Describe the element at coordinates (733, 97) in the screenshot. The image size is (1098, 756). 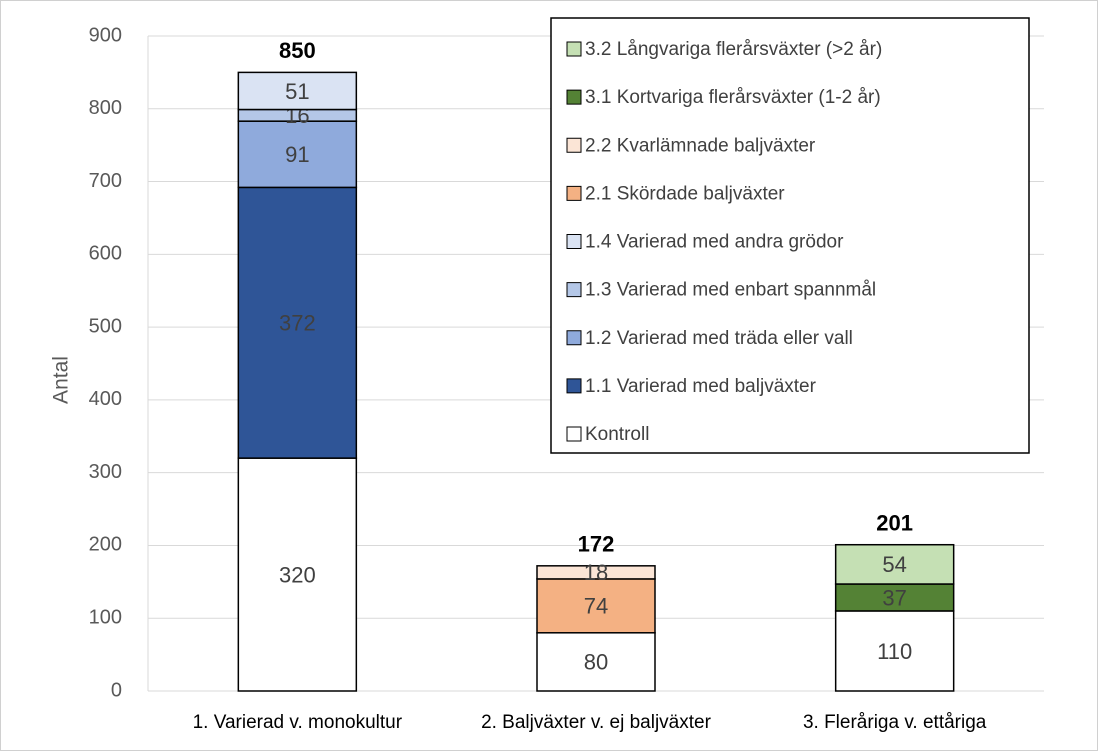
I see `legend-label: 3.1 Kortvariga flerårsväxter (1-2 år)` at that location.